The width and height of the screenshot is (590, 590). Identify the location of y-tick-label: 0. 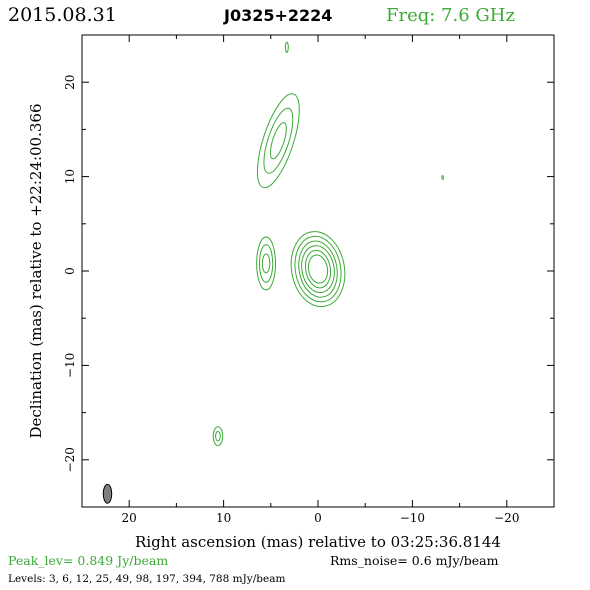
(70, 271).